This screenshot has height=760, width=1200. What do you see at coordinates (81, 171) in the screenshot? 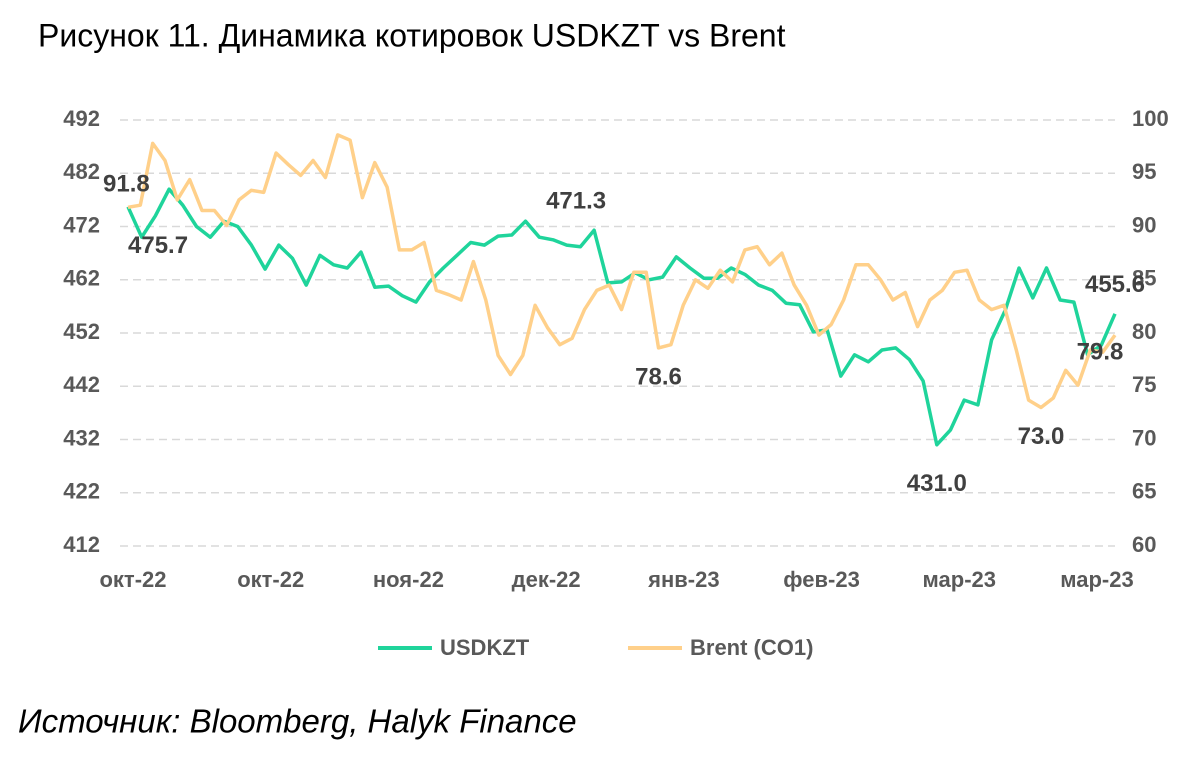
I see `y-tick-label: 482` at bounding box center [81, 171].